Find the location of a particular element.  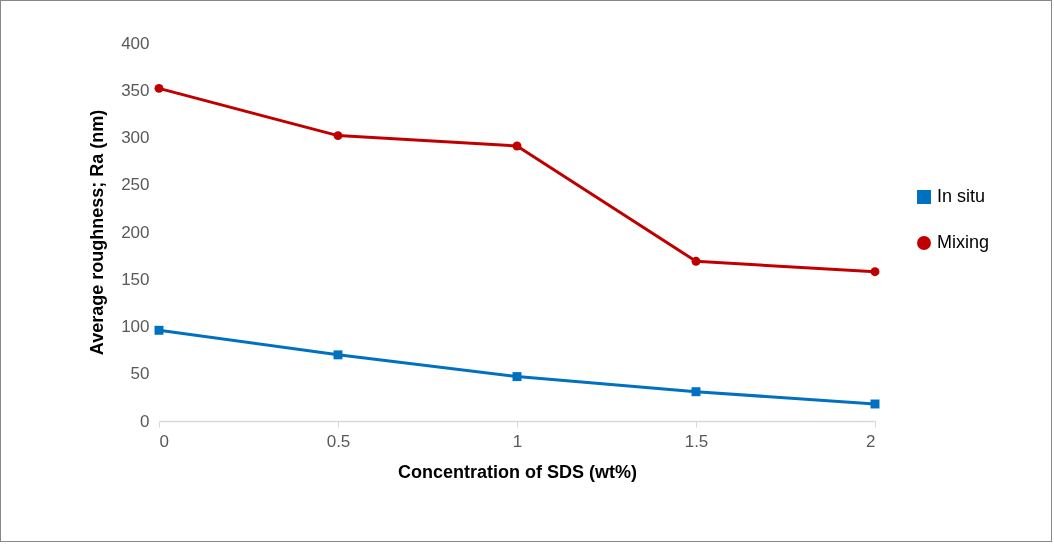

y-axis-title: Average roughness; Ra (nm) is located at coordinates (97, 232).